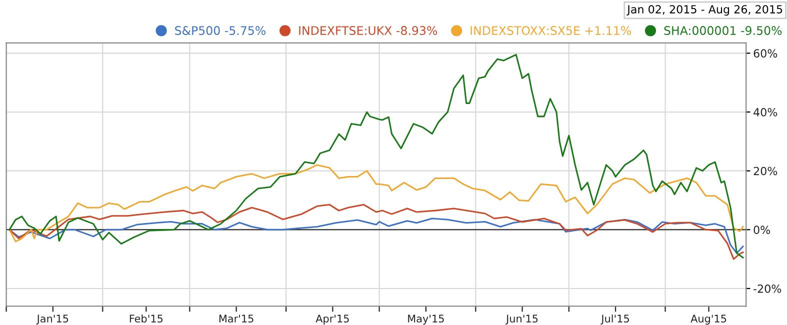 This screenshot has width=787, height=325. Describe the element at coordinates (708, 319) in the screenshot. I see `x-tick-label: Aug'15` at that location.